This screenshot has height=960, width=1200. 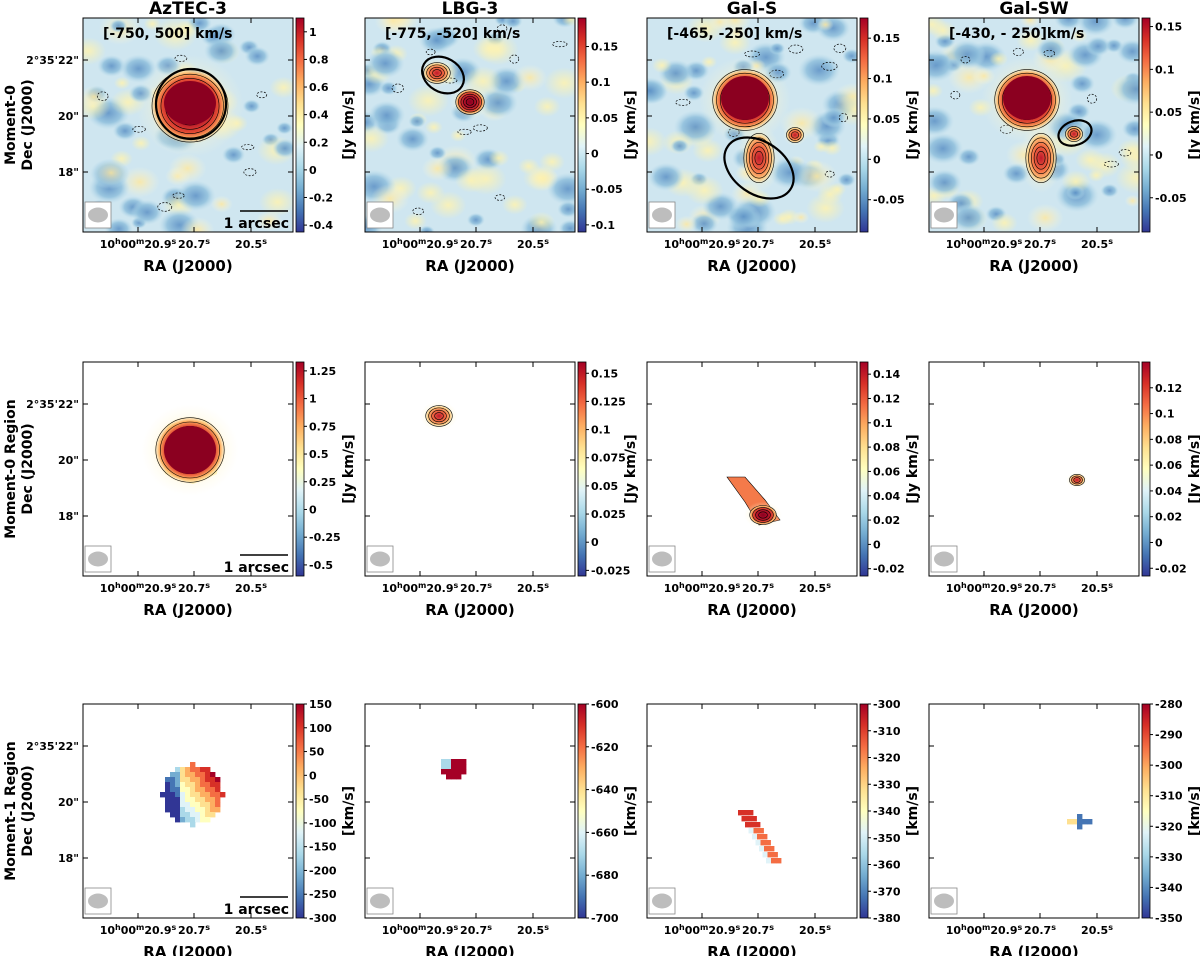 I want to click on colorbar-tick-label: -310, so click(x=887, y=731).